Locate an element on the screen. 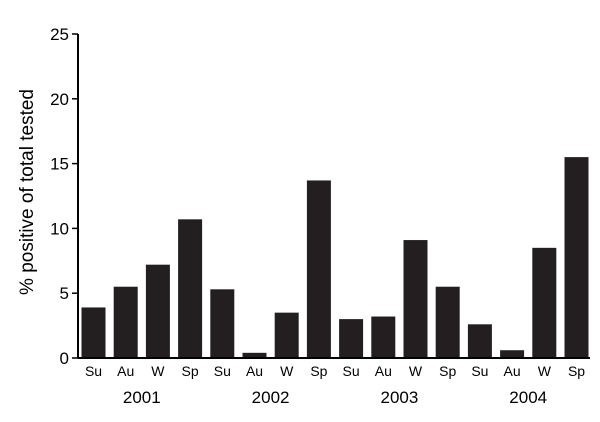  y-tick-label: 0 is located at coordinates (64, 358).